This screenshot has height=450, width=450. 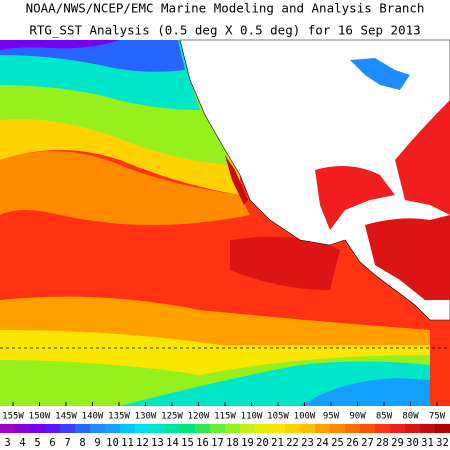 I want to click on colorbar-label: 19, so click(x=247, y=443).